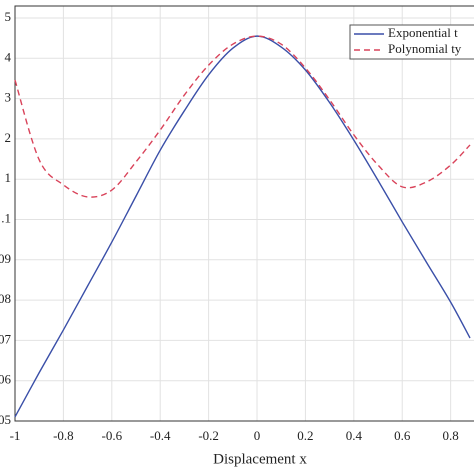 The image size is (474, 474). I want to click on y-tick-label: 1, so click(8, 177).